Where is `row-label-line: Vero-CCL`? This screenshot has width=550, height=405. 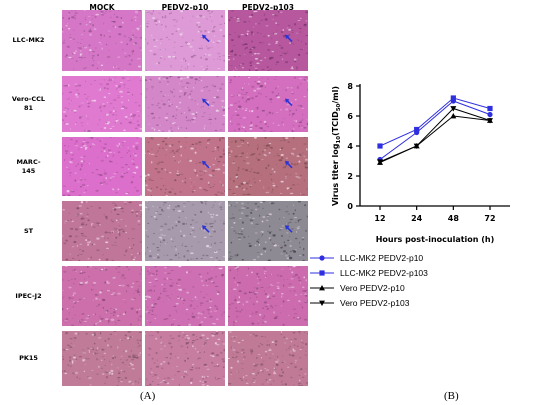 row-label-line: Vero-CCL is located at coordinates (28, 99).